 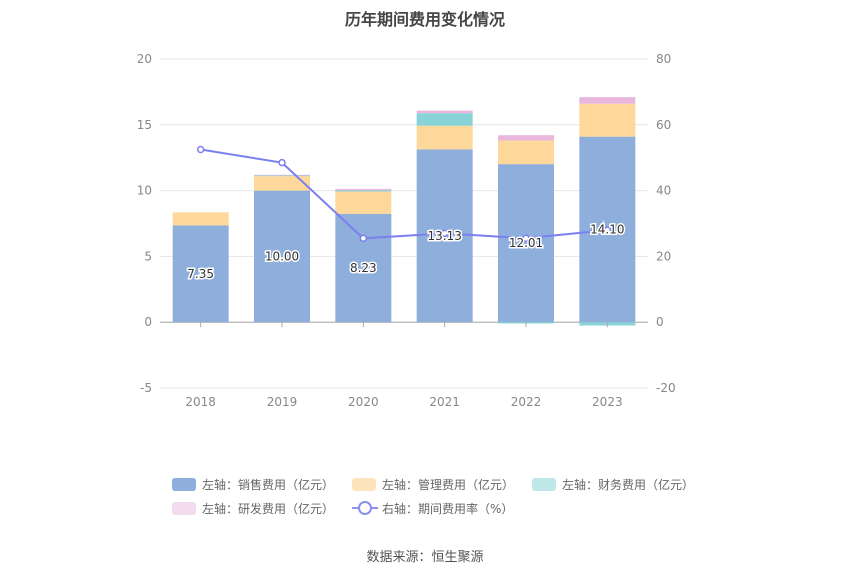 I want to click on legend-item-rate: 右轴：期间费用率（%）, so click(x=432, y=508).